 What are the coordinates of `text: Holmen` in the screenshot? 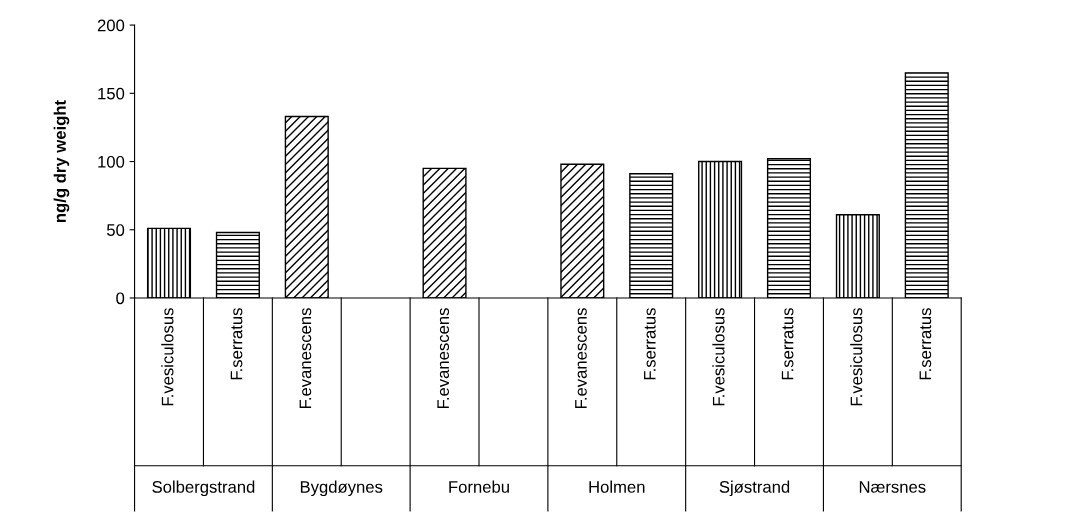 It's located at (617, 486).